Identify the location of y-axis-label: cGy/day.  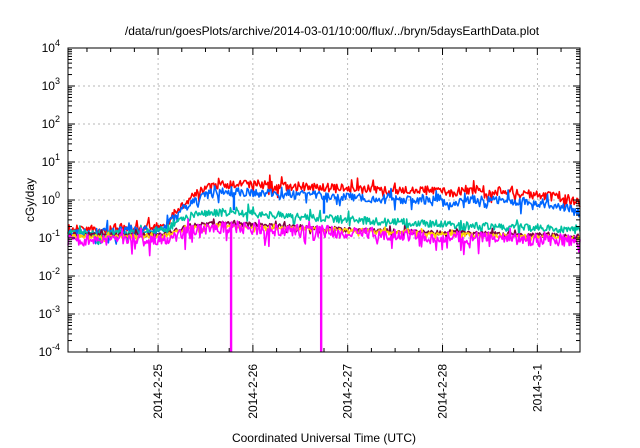
(30, 200).